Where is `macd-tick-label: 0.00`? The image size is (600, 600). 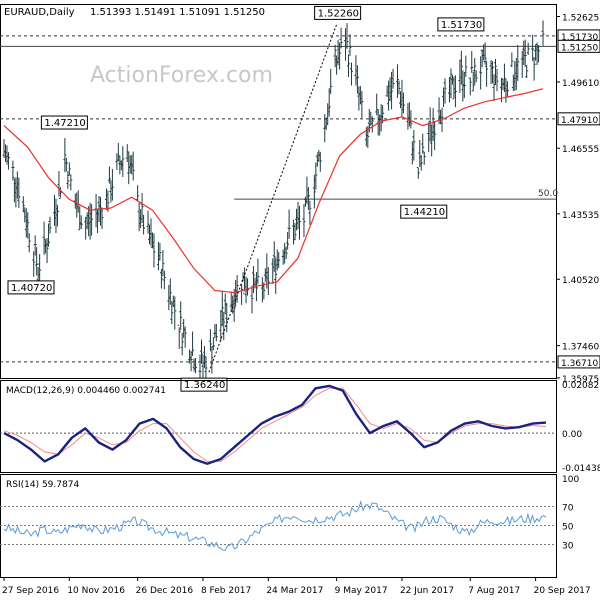
macd-tick-label: 0.00 is located at coordinates (572, 435).